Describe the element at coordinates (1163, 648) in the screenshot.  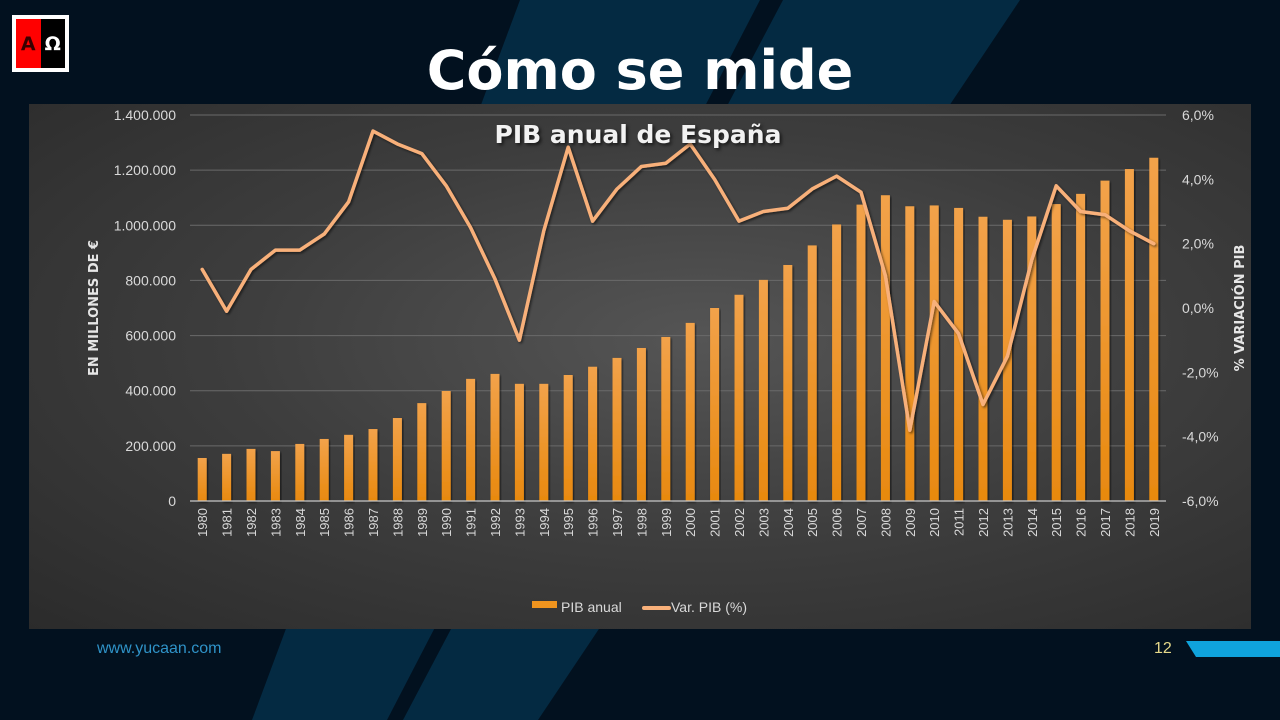
I see `page-number: 12` at that location.